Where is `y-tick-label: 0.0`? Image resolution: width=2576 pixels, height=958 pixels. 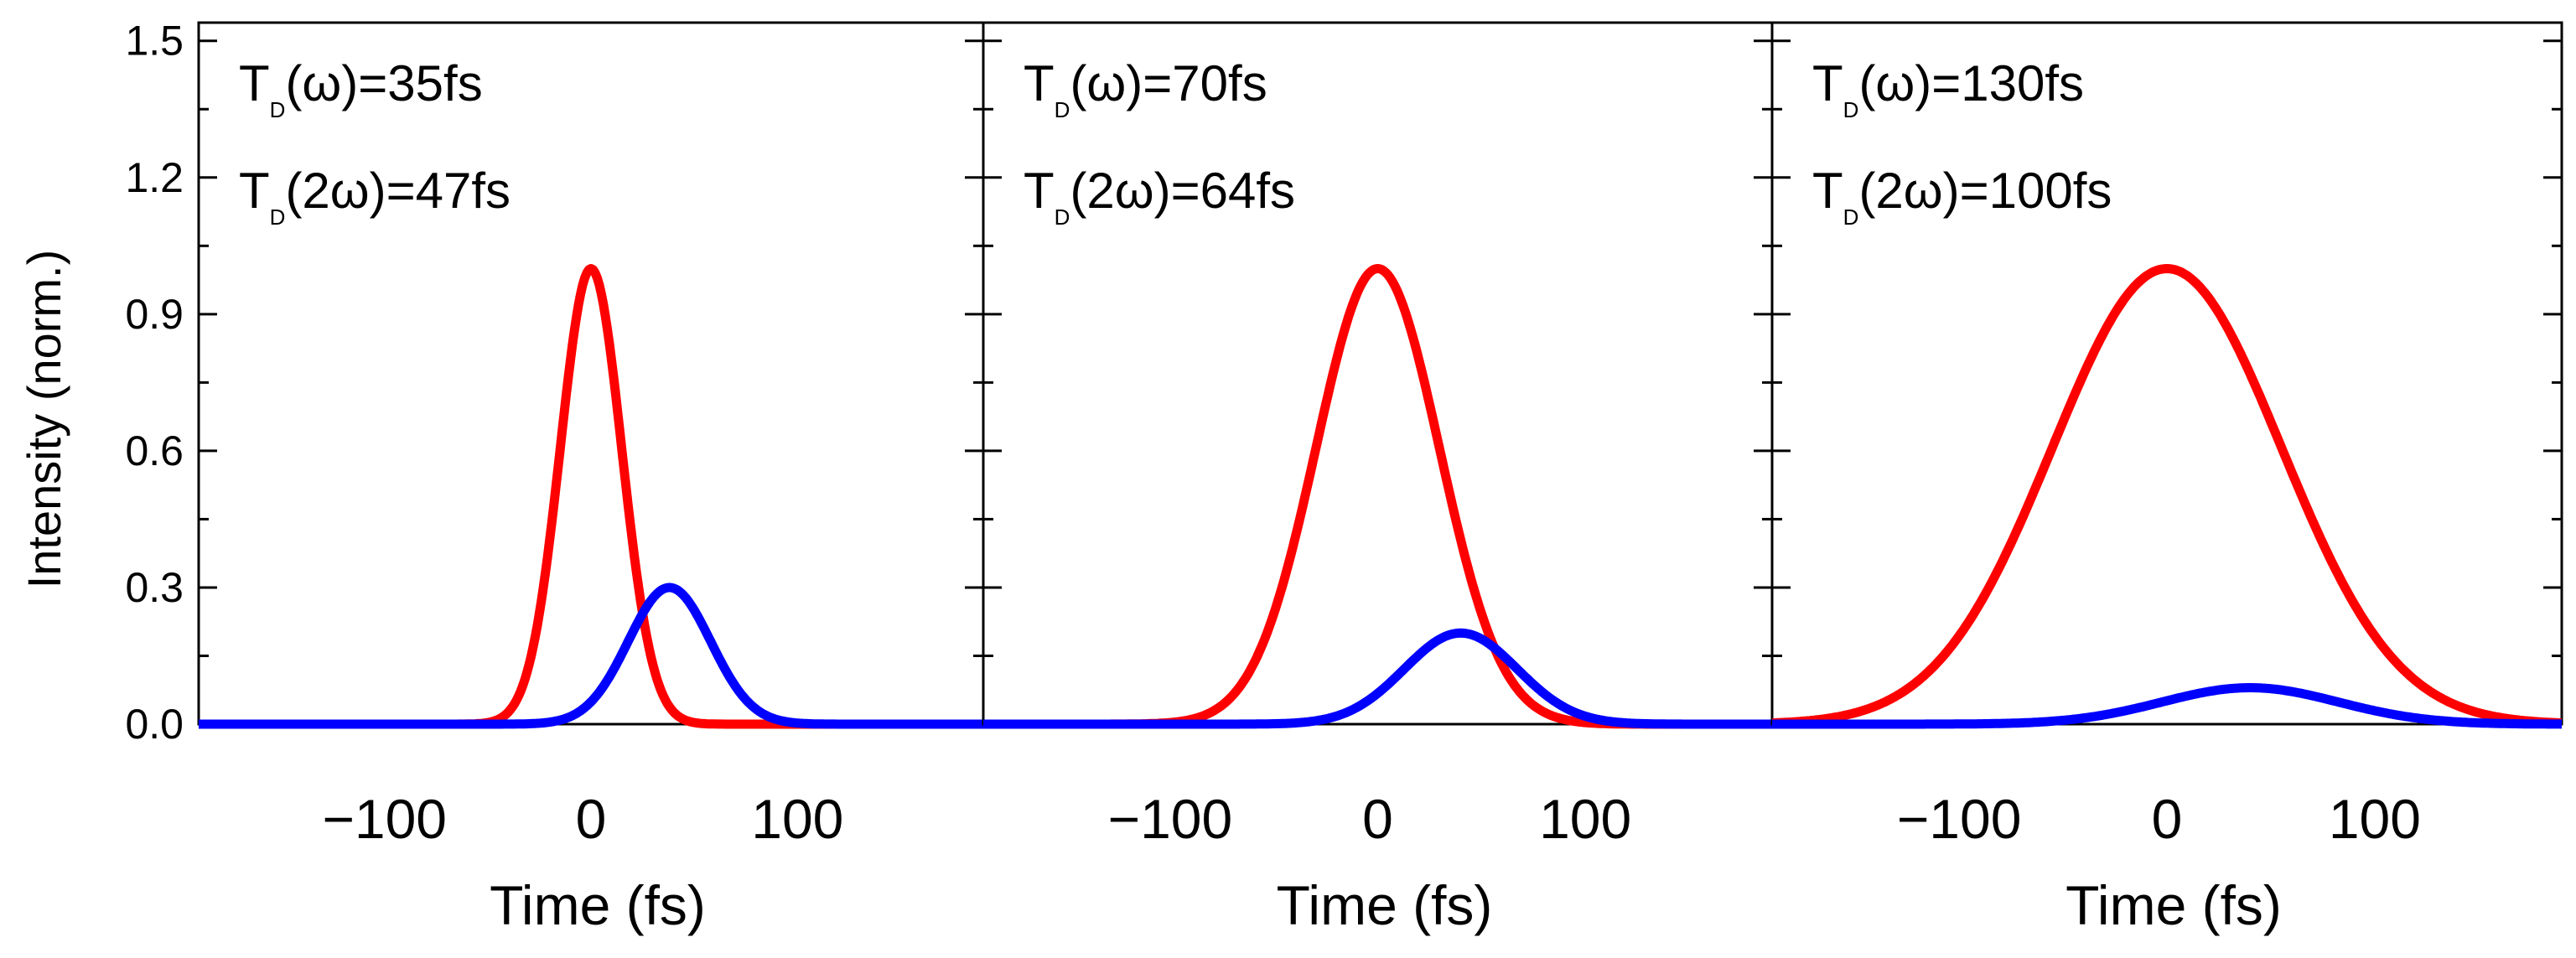
y-tick-label: 0.0 is located at coordinates (154, 724).